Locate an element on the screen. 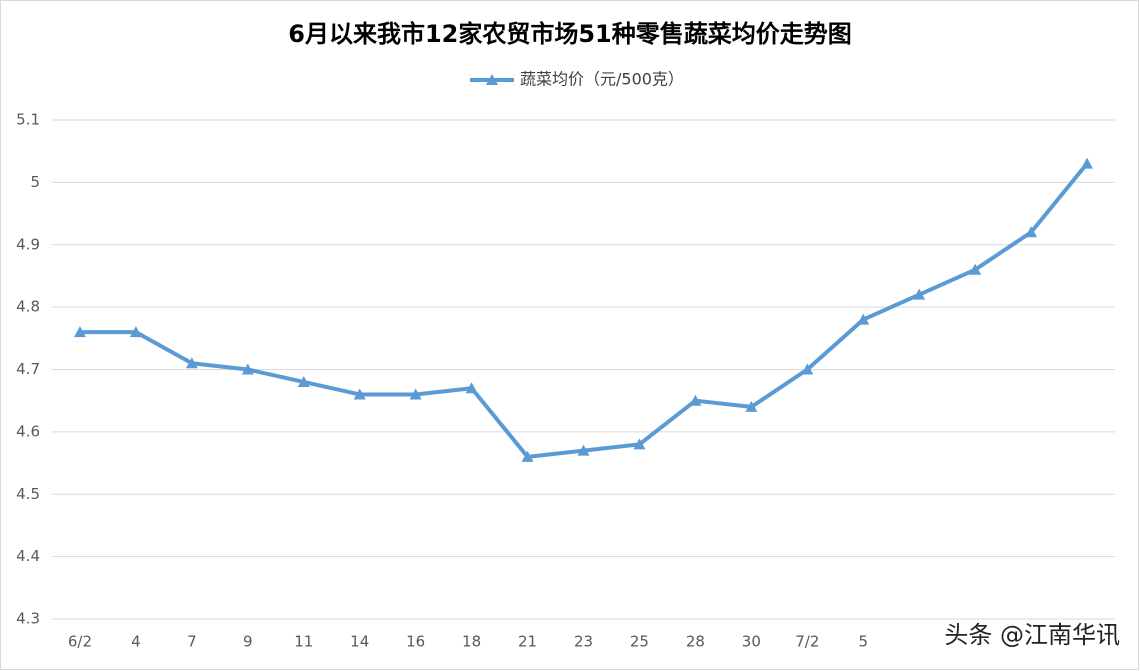 The height and width of the screenshot is (671, 1140). x-tick-label: 18 is located at coordinates (471, 642).